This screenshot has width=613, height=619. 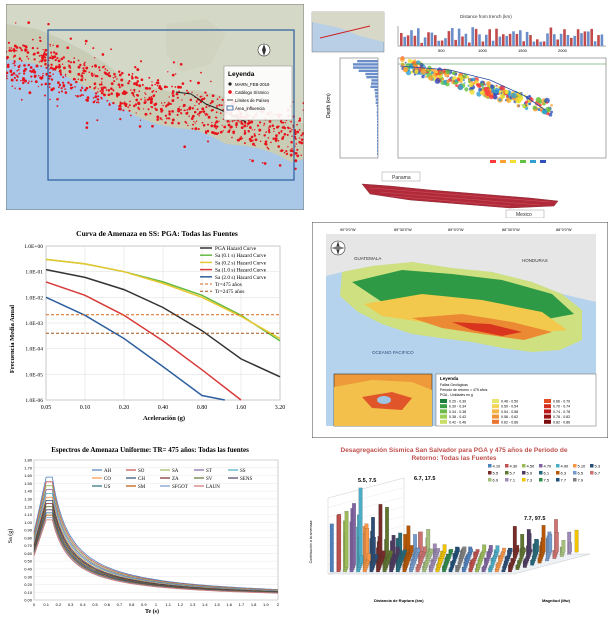 What do you see at coordinates (181, 604) in the screenshot?
I see `uhs-x-tick: 1.2` at bounding box center [181, 604].